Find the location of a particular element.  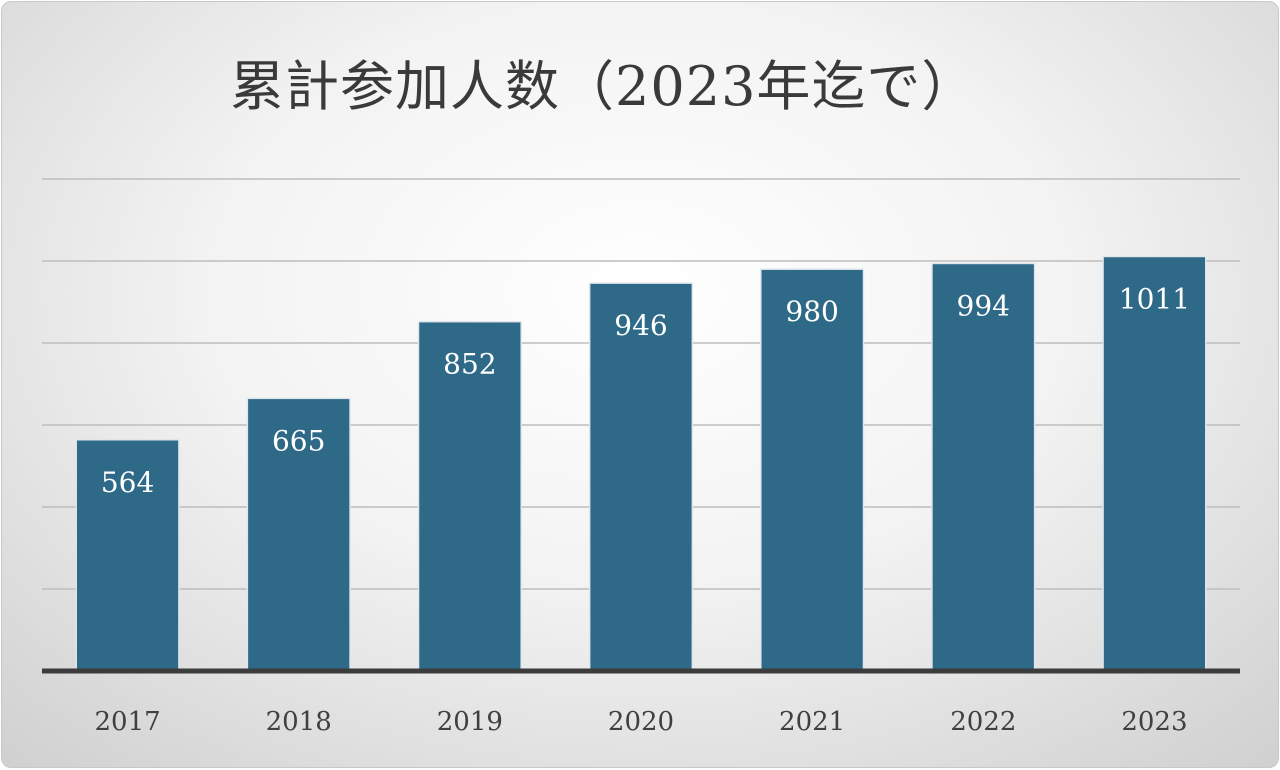

x-tick-label-2021: 2021 is located at coordinates (812, 722).